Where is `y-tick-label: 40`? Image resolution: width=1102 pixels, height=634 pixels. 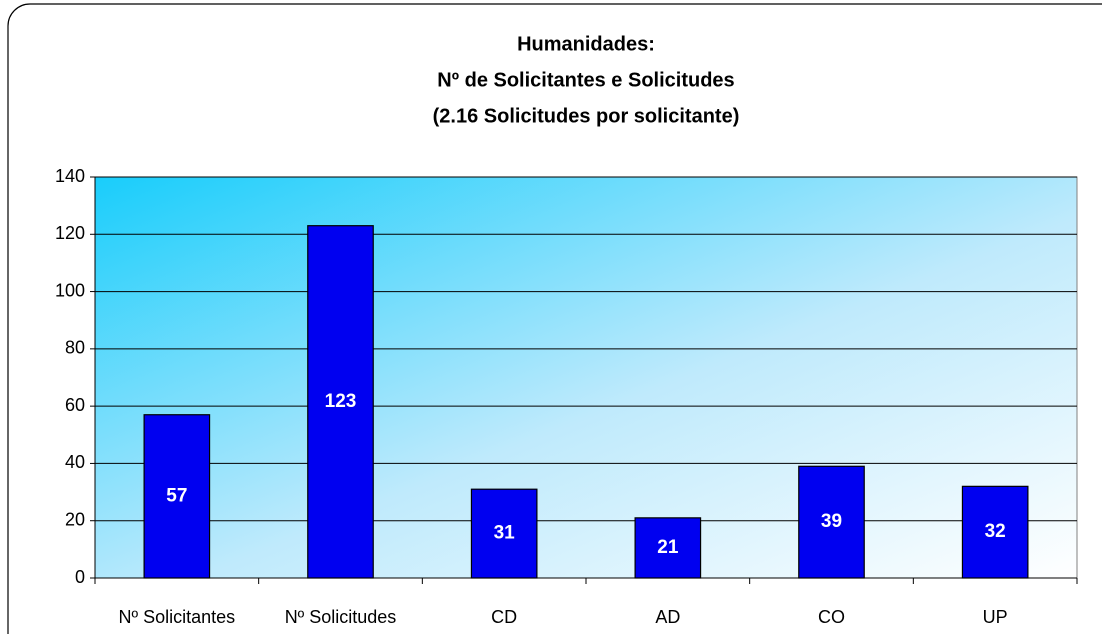 y-tick-label: 40 is located at coordinates (75, 462).